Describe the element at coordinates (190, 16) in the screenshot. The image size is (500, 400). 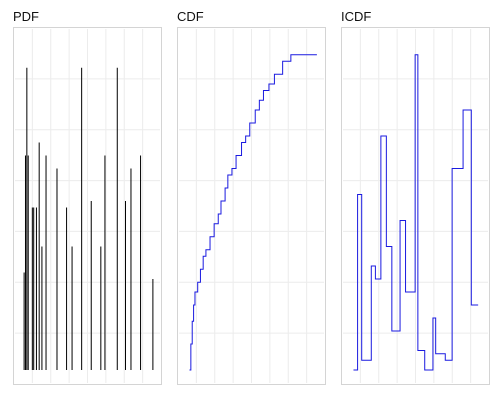
I see `cdf-title: CDF` at that location.